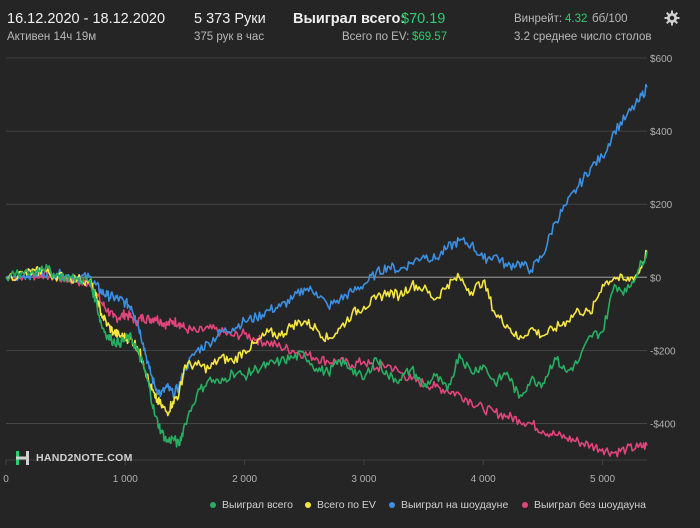 This screenshot has width=700, height=528. Describe the element at coordinates (230, 19) in the screenshot. I see `hands-count: 5 373 Руки` at that location.